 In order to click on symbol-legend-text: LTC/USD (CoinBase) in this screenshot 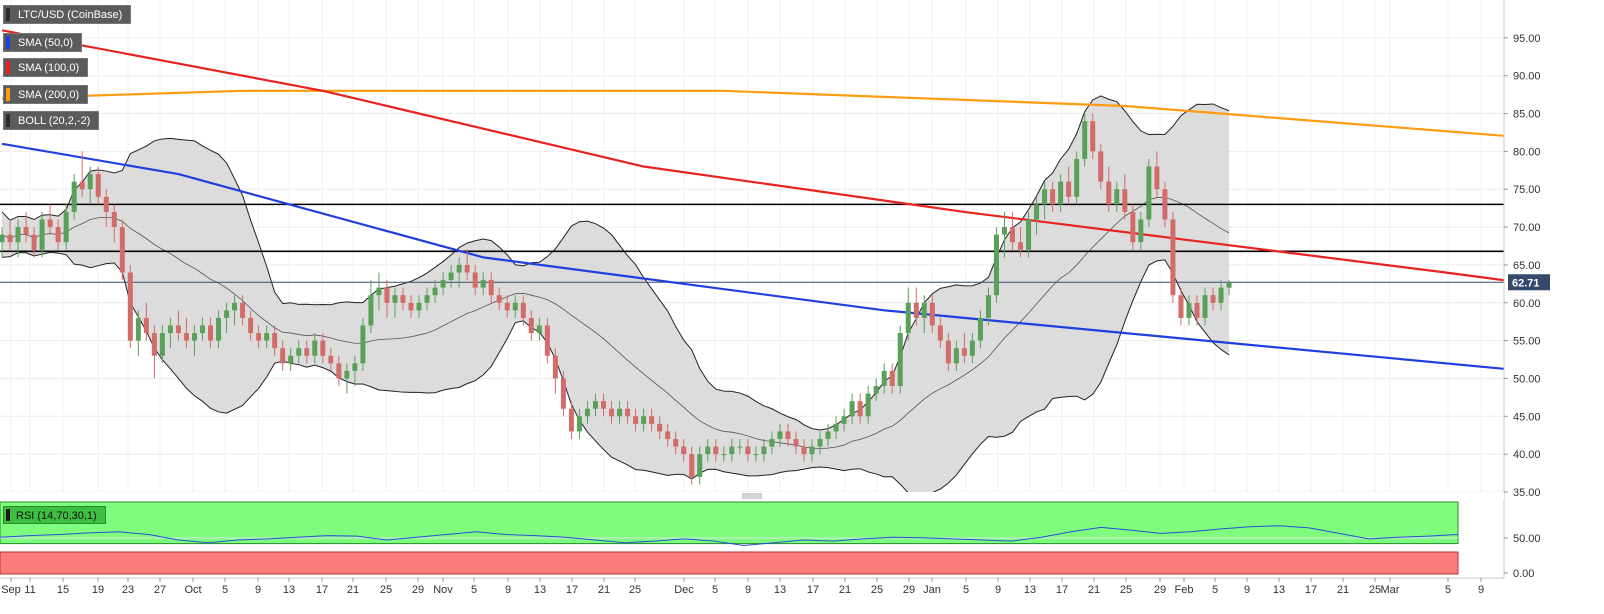, I will do `click(70, 15)`.